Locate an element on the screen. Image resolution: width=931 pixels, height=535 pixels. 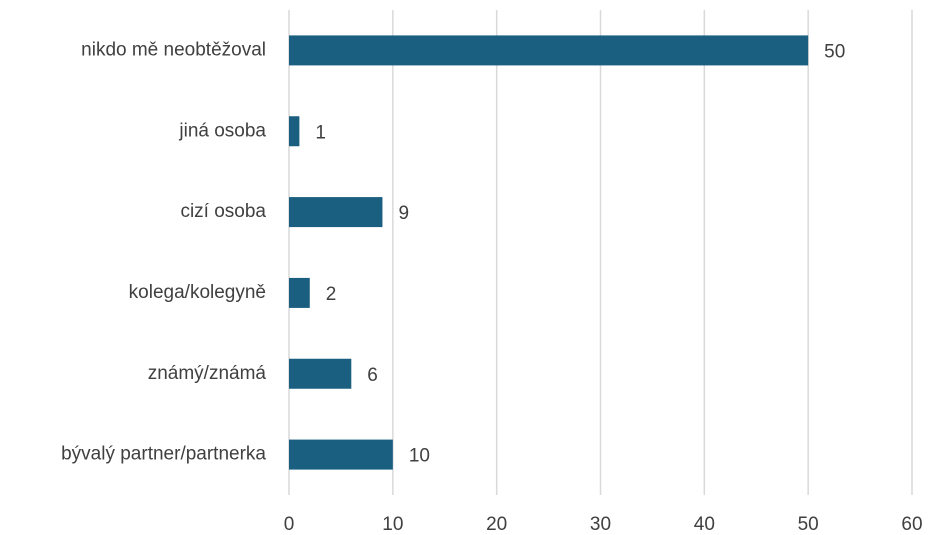
data-label: 50 is located at coordinates (834, 51).